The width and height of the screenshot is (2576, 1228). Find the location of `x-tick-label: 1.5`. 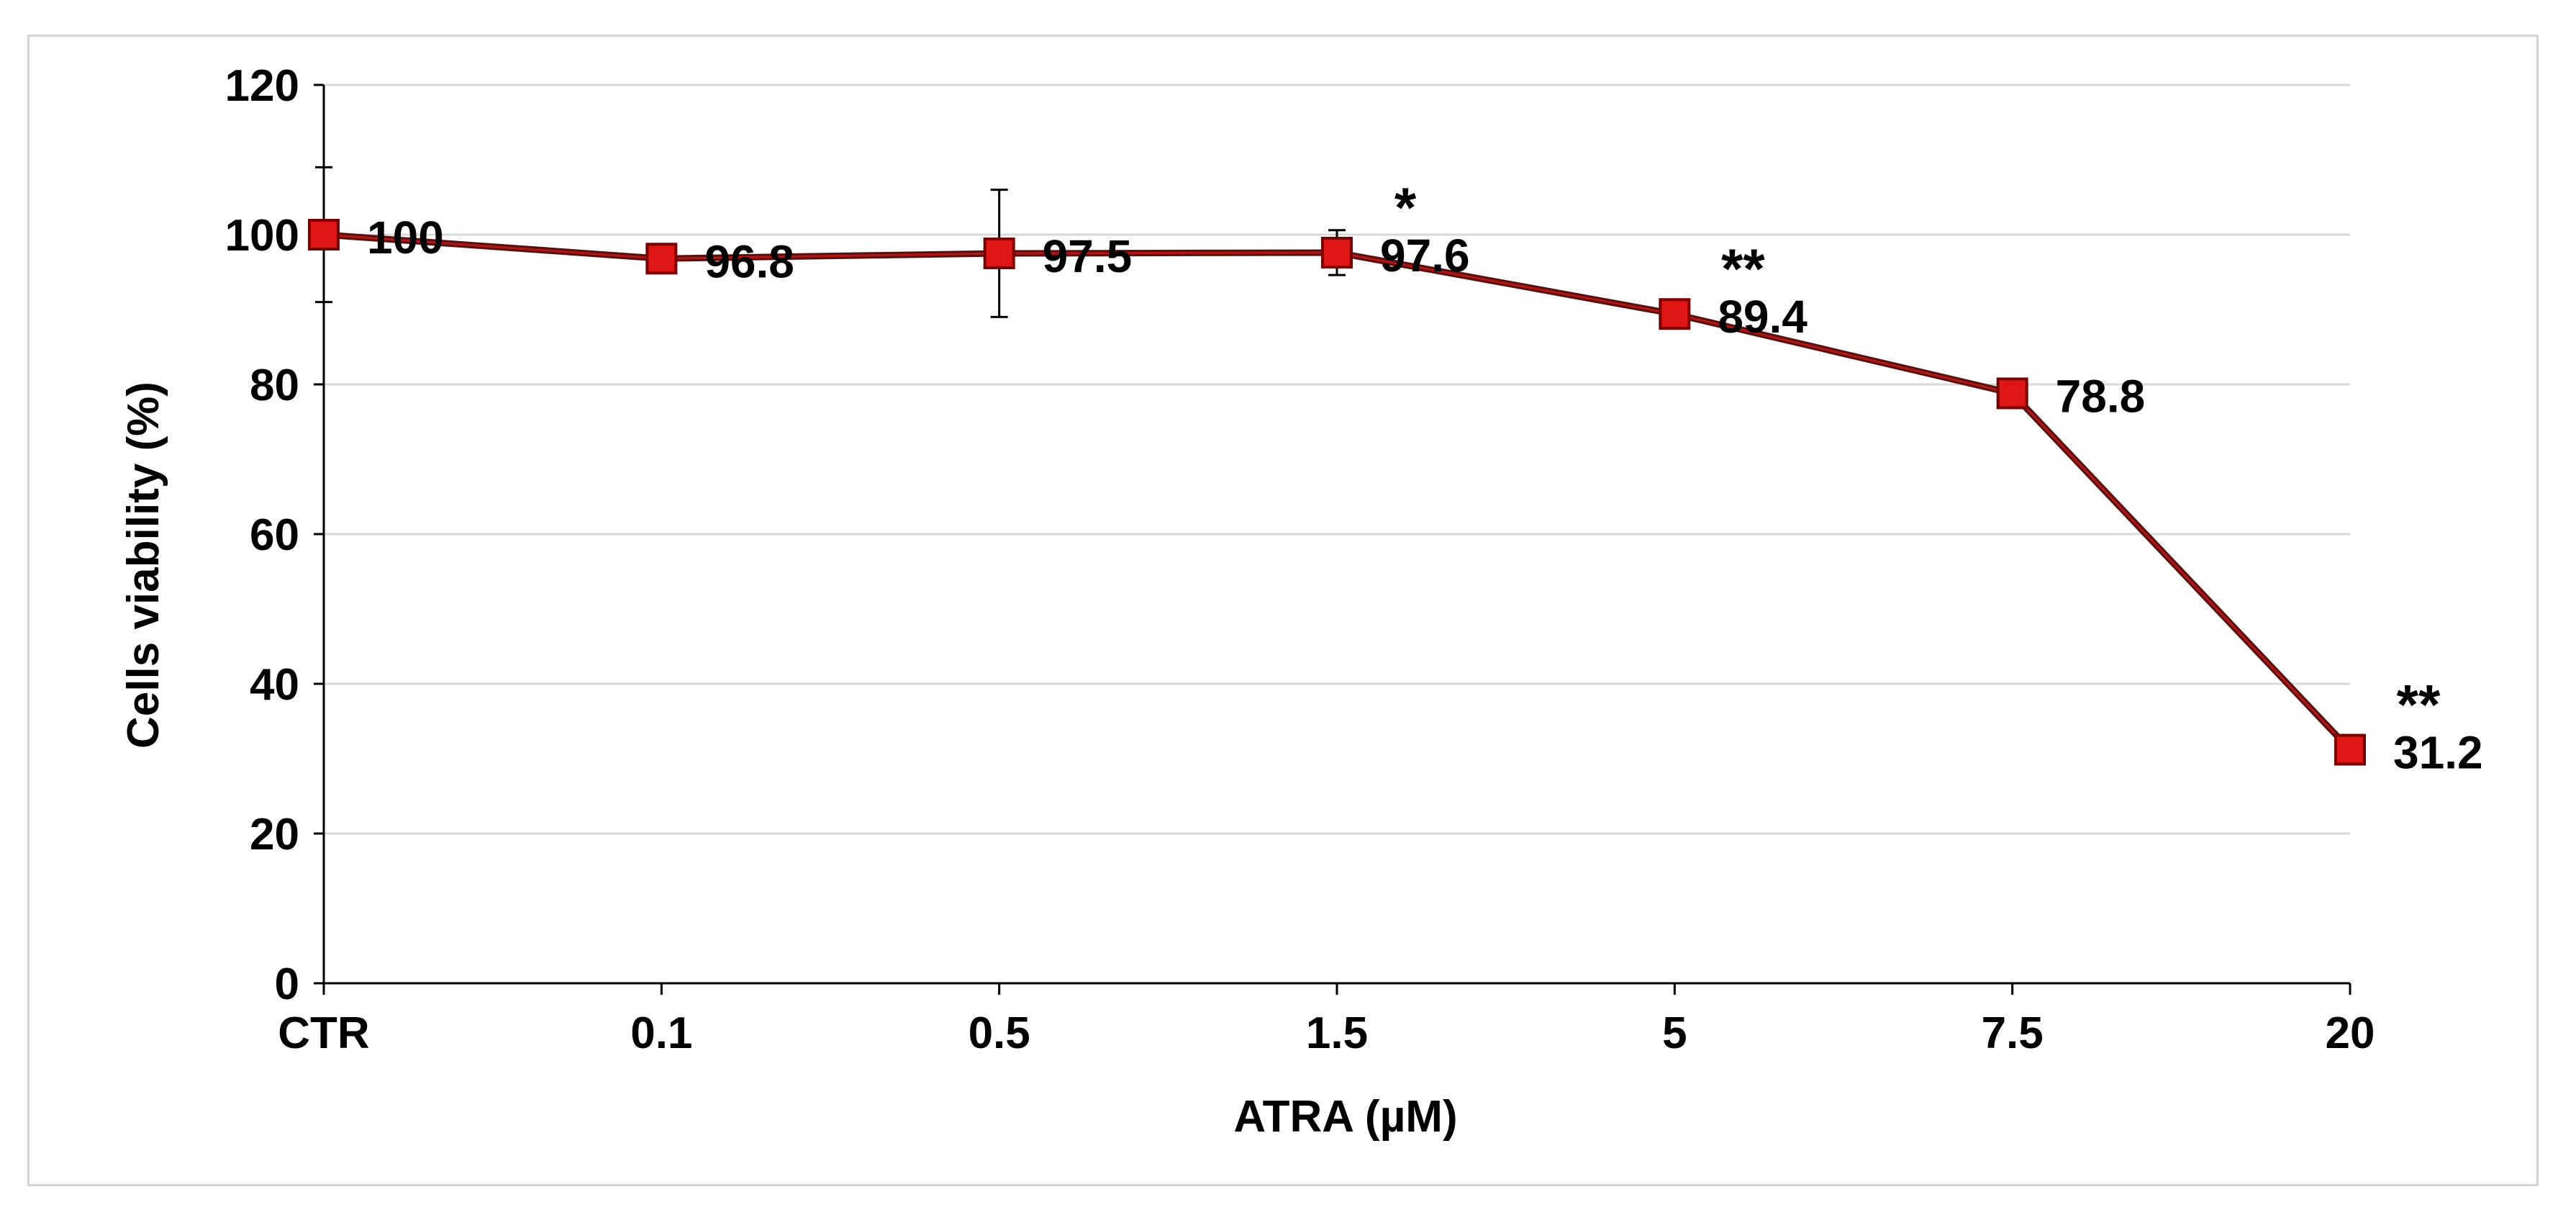

x-tick-label: 1.5 is located at coordinates (1337, 1033).